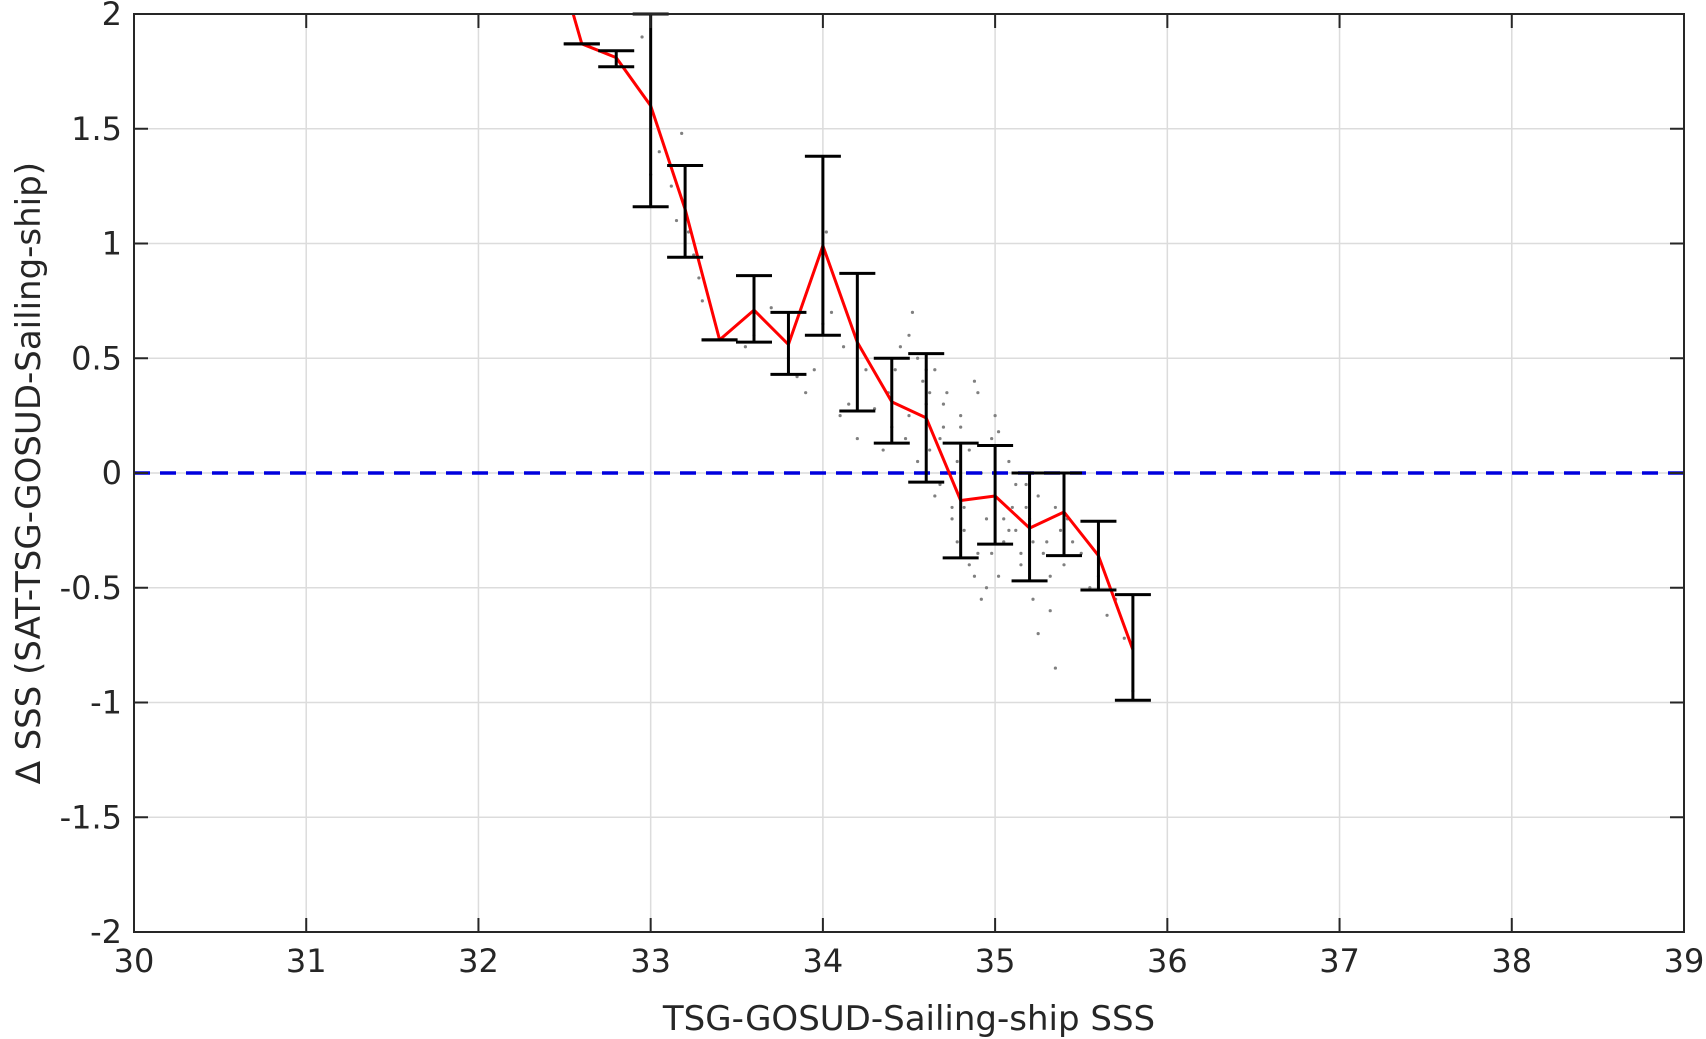 The width and height of the screenshot is (1706, 1039). Describe the element at coordinates (106, 932) in the screenshot. I see `y-tick-label: -2` at that location.